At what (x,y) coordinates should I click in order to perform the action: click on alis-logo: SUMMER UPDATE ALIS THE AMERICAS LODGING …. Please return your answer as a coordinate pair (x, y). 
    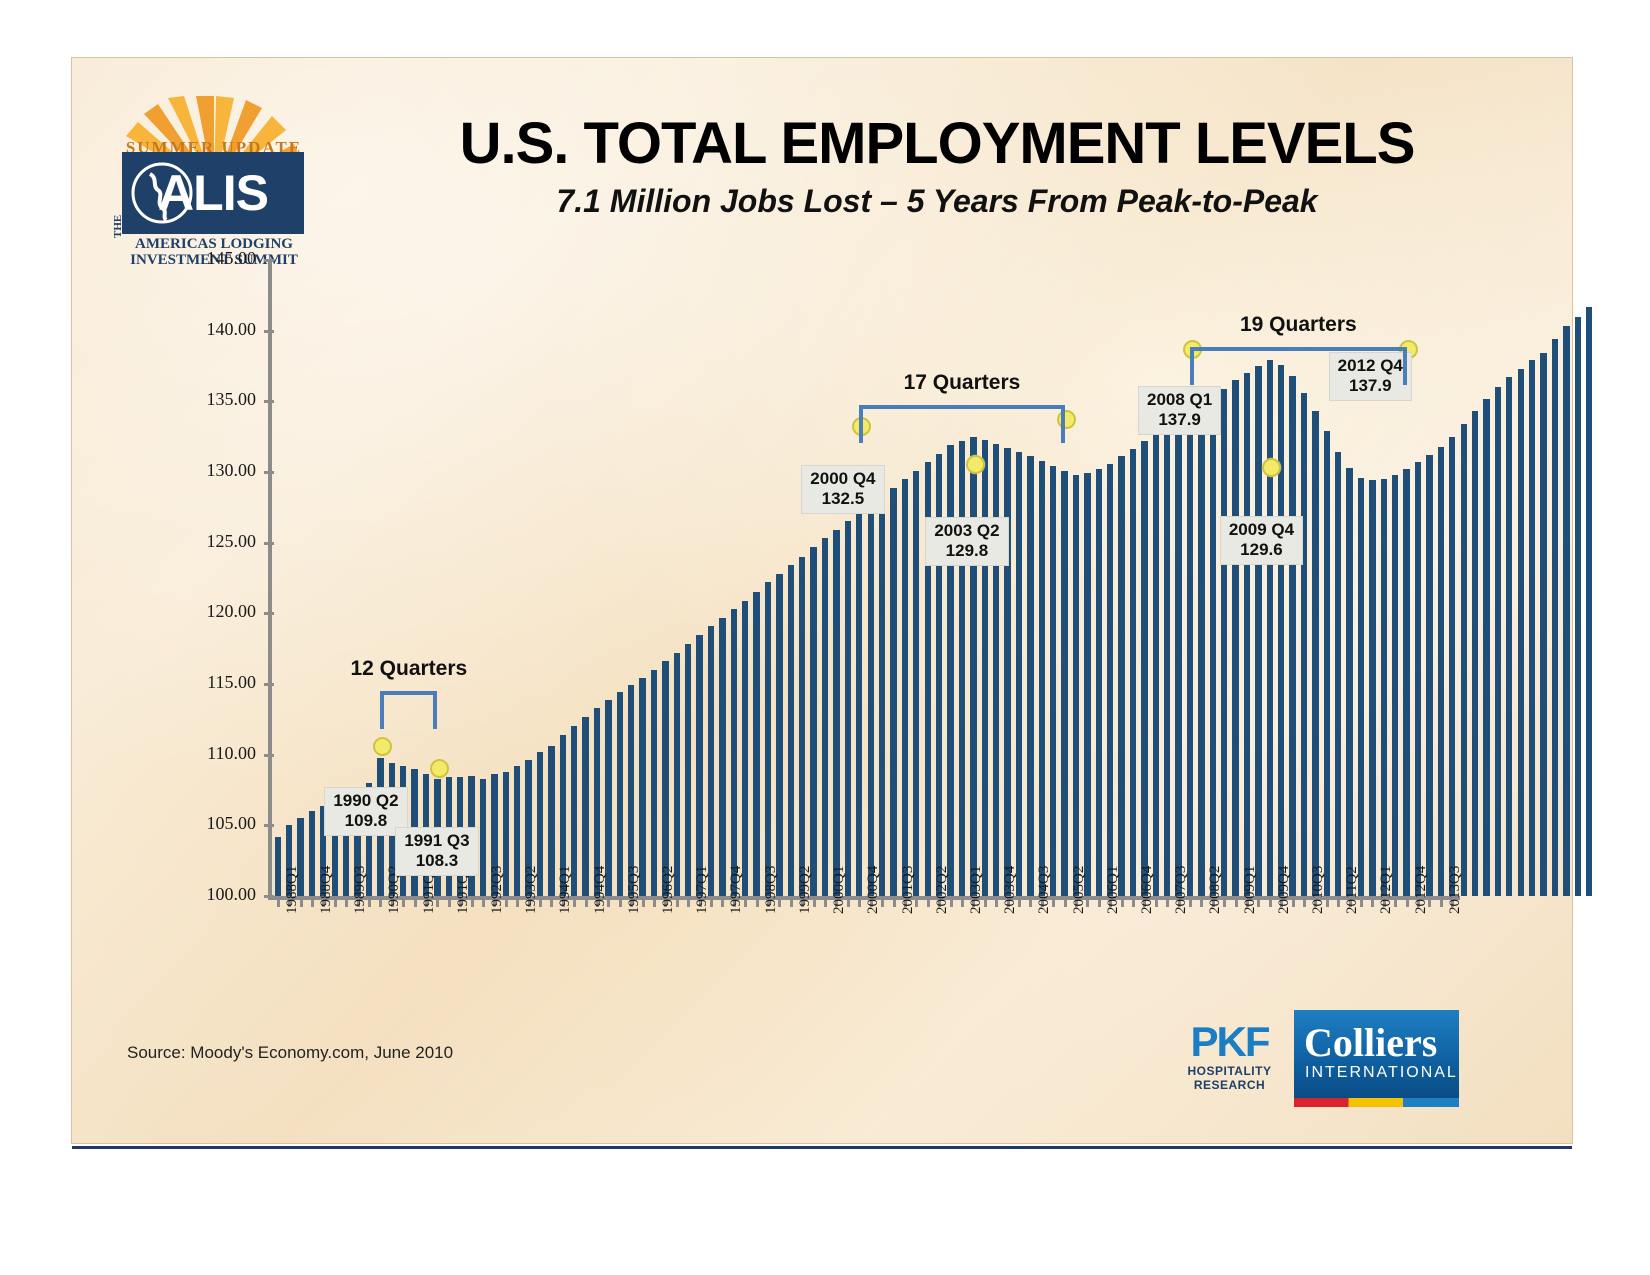
    Looking at the image, I should click on (209, 193).